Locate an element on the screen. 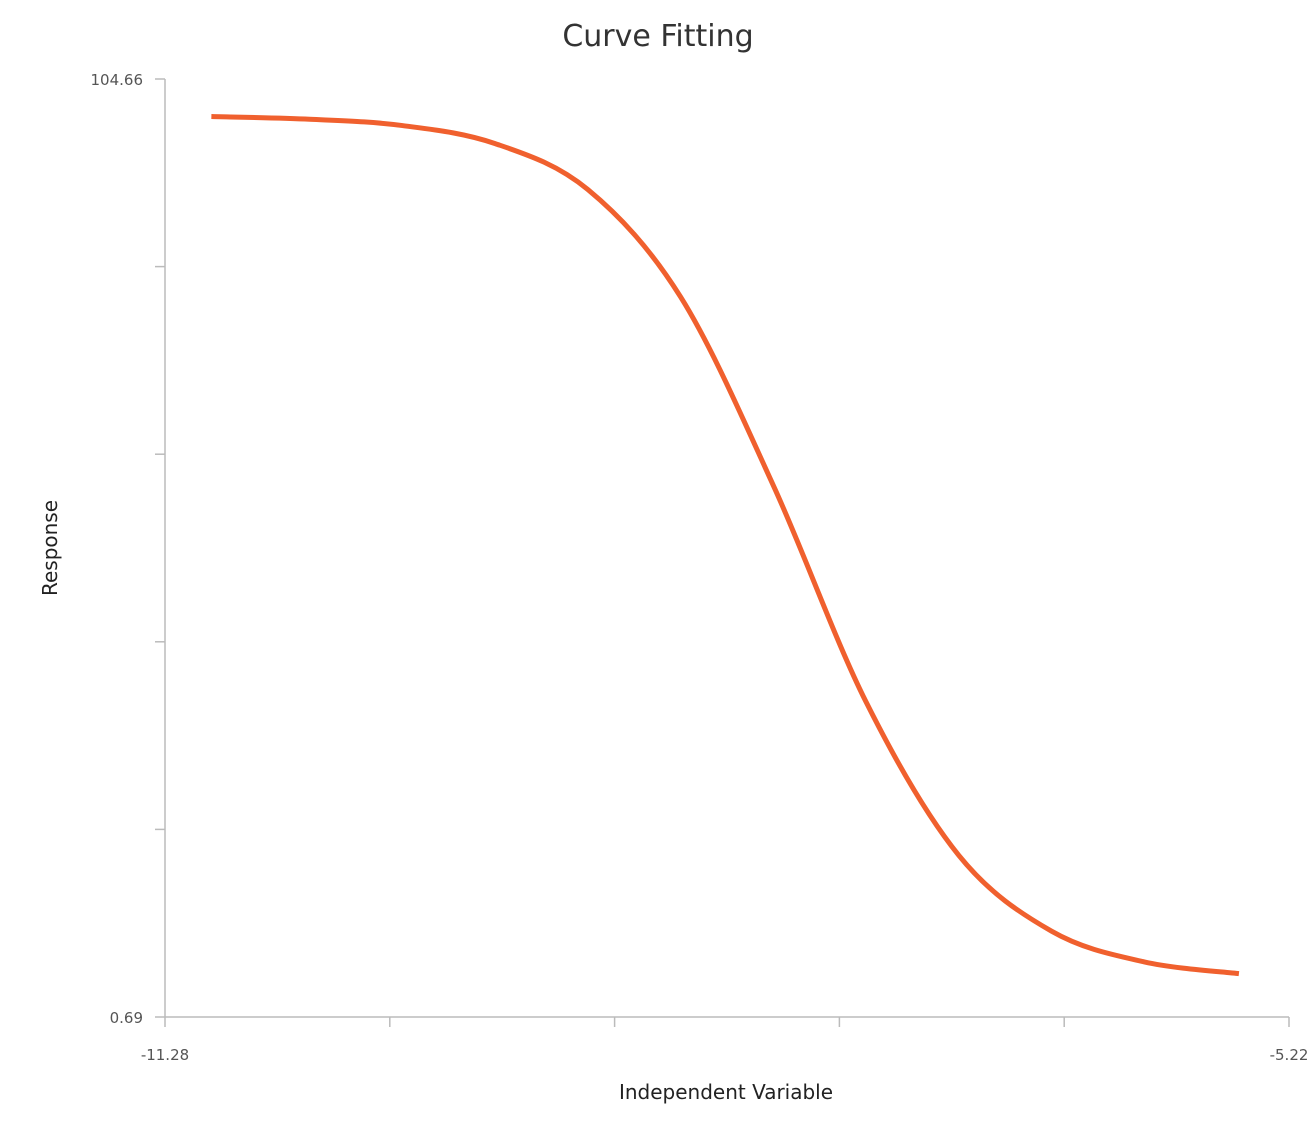  y-tick-label-max: 104.66 is located at coordinates (117, 80).